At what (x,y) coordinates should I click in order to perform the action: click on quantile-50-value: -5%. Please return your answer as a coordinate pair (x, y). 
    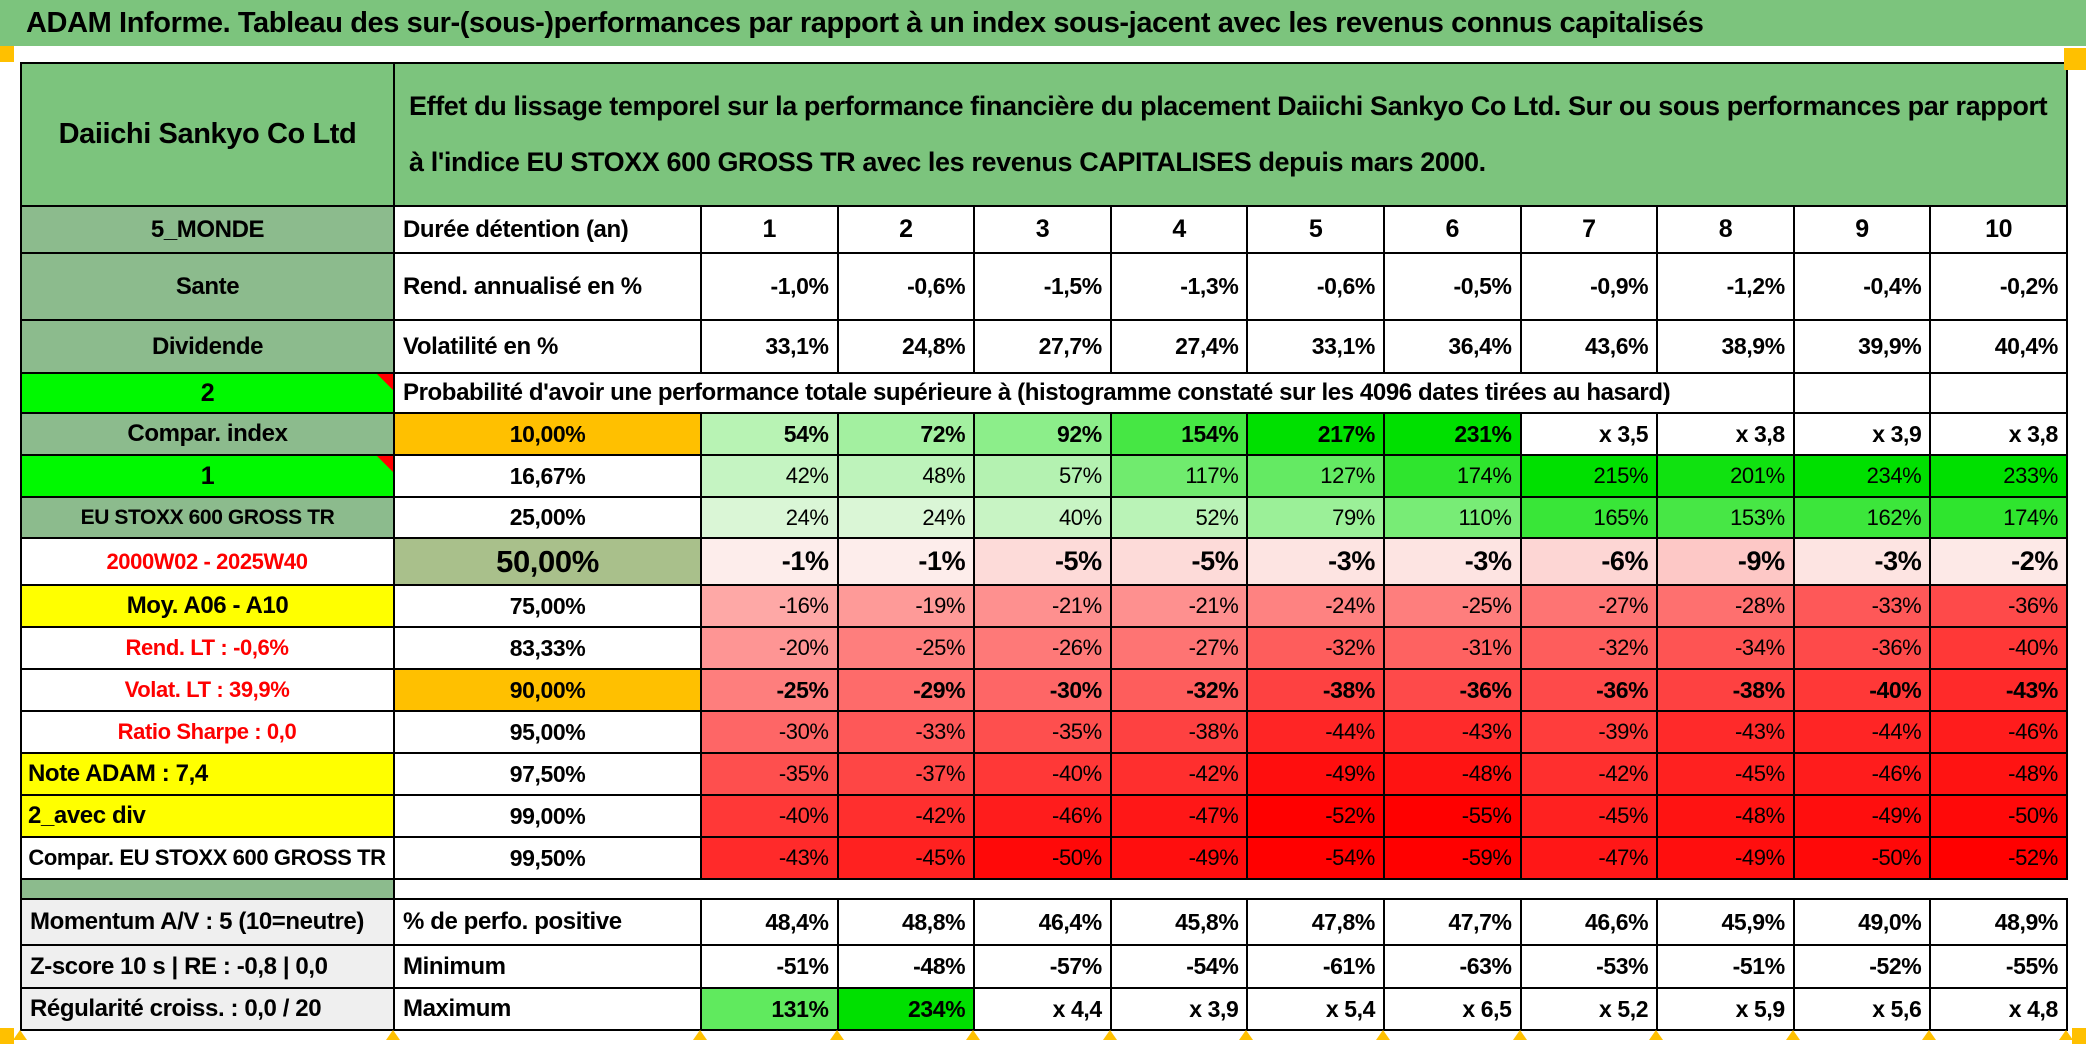
    Looking at the image, I should click on (1179, 561).